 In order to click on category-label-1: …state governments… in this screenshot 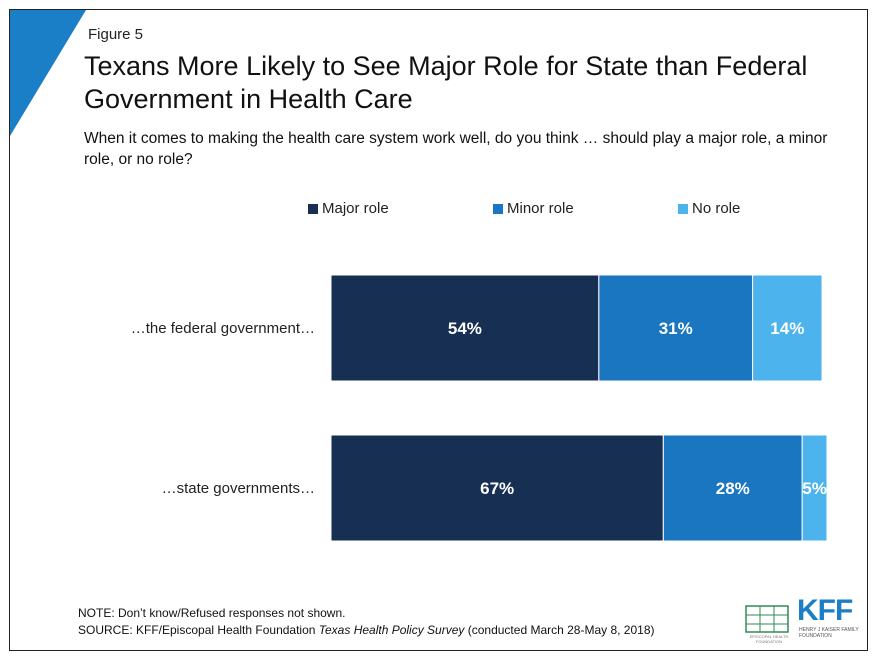, I will do `click(238, 488)`.